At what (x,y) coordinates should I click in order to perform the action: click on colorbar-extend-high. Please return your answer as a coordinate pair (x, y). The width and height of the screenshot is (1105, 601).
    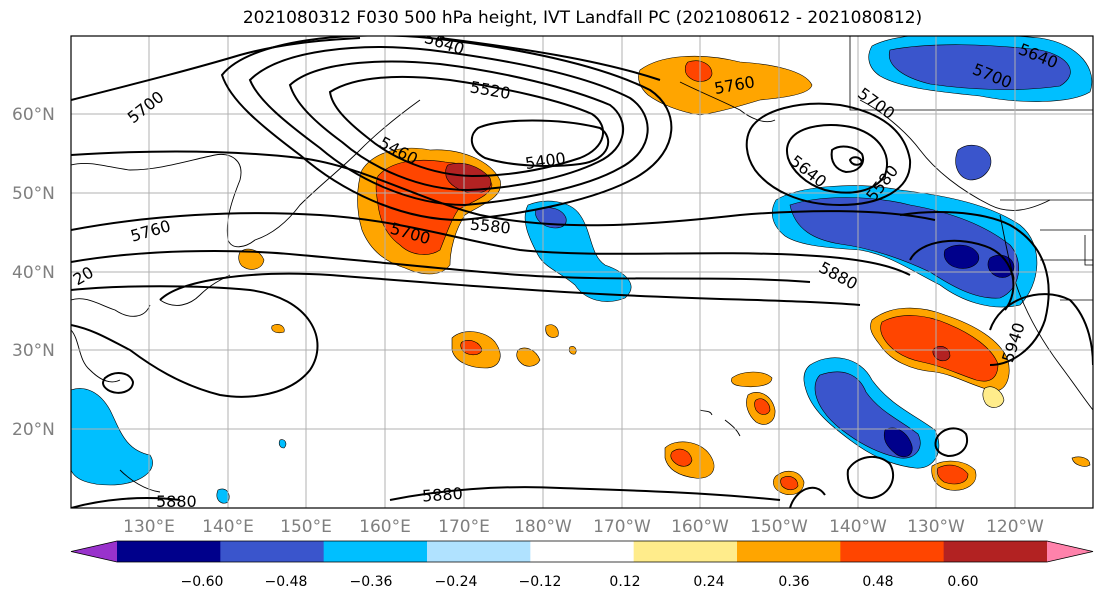
    Looking at the image, I should click on (1070, 551).